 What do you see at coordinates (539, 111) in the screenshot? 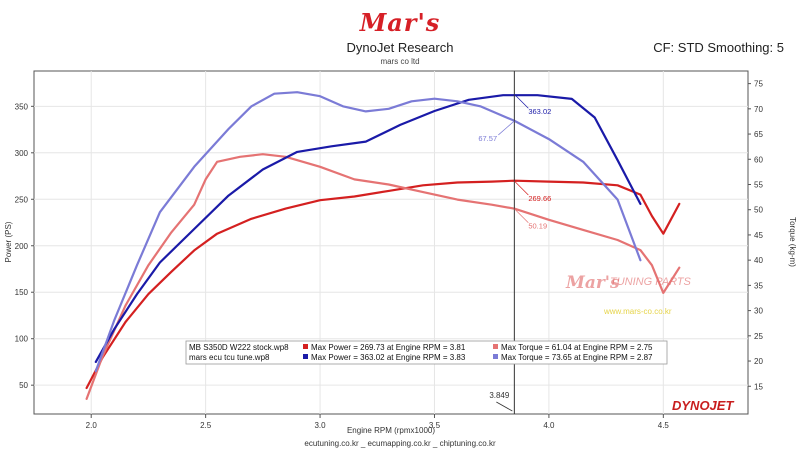
I see `annotation-label-tune_power: 363.02` at bounding box center [539, 111].